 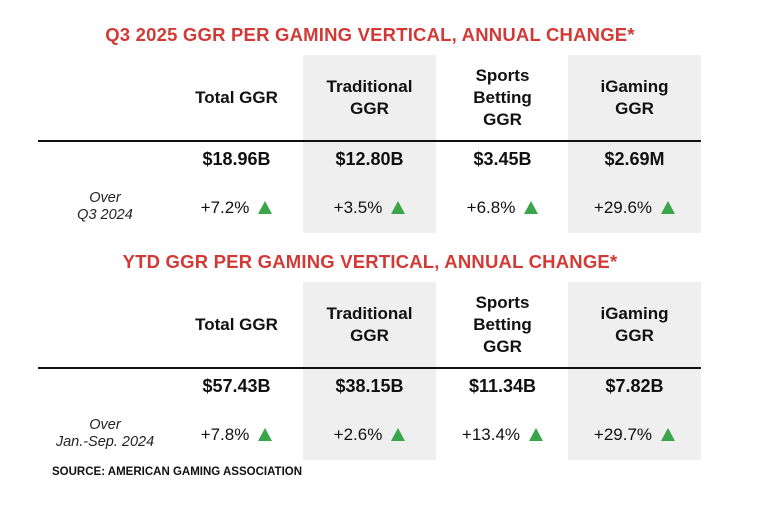 I want to click on total-value: $3.45B, so click(x=502, y=159).